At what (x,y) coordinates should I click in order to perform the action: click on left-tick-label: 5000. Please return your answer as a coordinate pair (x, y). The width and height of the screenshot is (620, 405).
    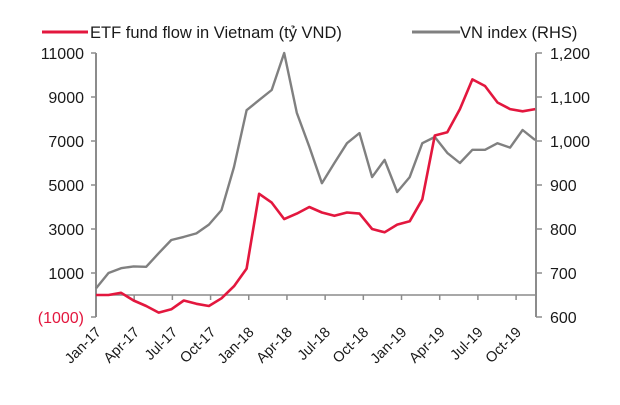
    Looking at the image, I should click on (66, 186).